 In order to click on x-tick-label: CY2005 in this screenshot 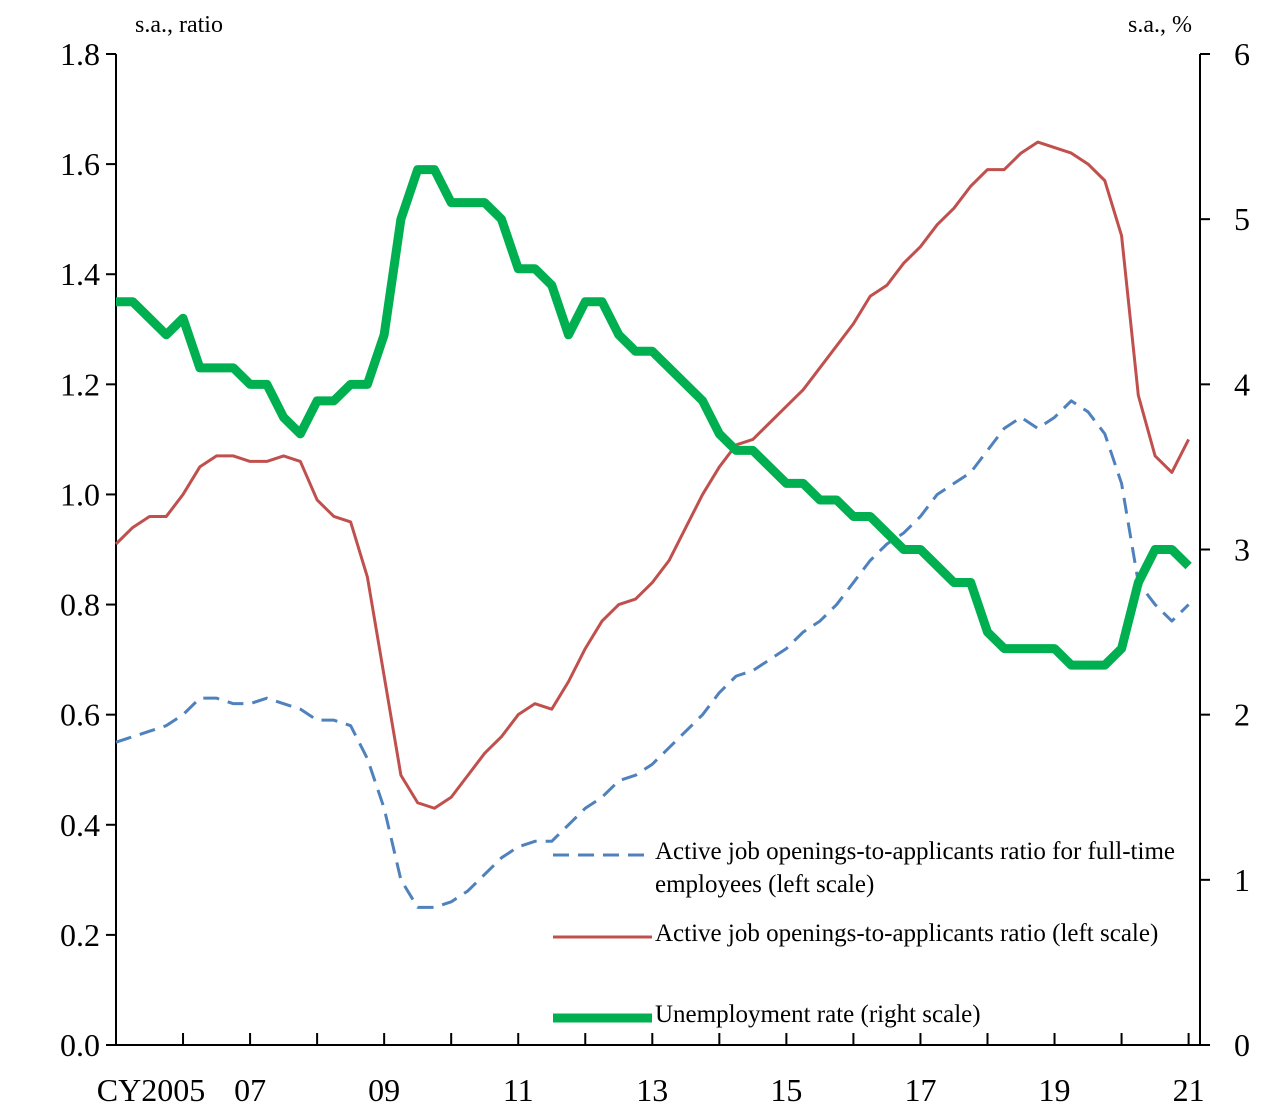, I will do `click(151, 1090)`.